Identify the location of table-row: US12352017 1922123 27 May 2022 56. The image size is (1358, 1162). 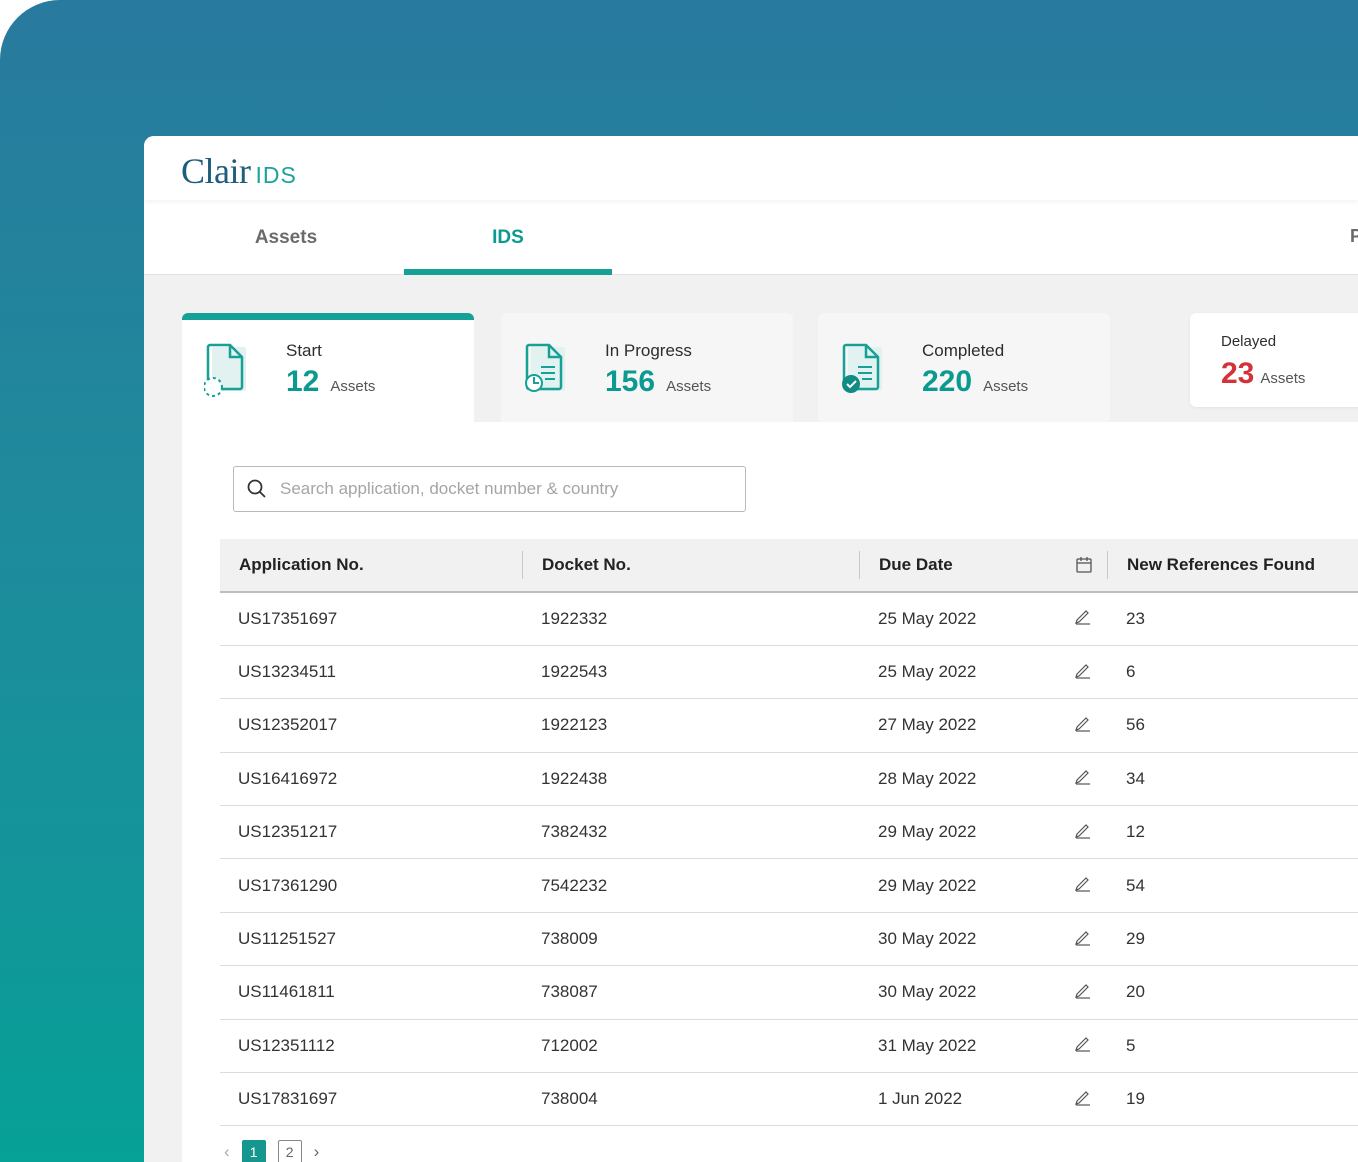
(789, 726).